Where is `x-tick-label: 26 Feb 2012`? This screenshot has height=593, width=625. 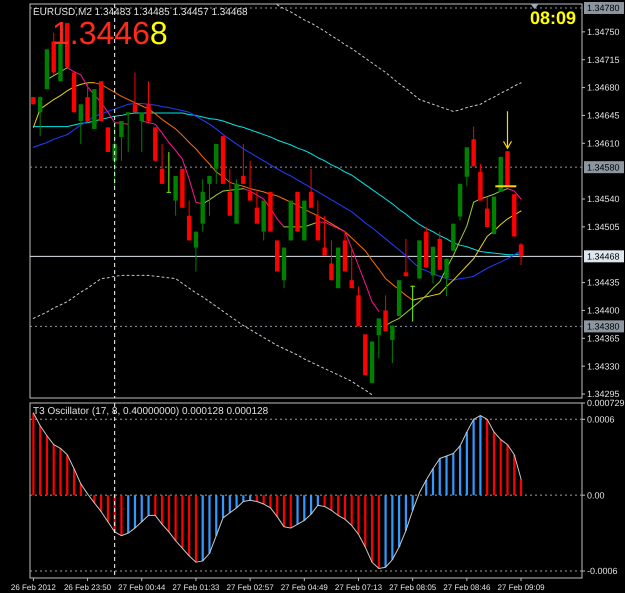
x-tick-label: 26 Feb 2012 is located at coordinates (33, 587).